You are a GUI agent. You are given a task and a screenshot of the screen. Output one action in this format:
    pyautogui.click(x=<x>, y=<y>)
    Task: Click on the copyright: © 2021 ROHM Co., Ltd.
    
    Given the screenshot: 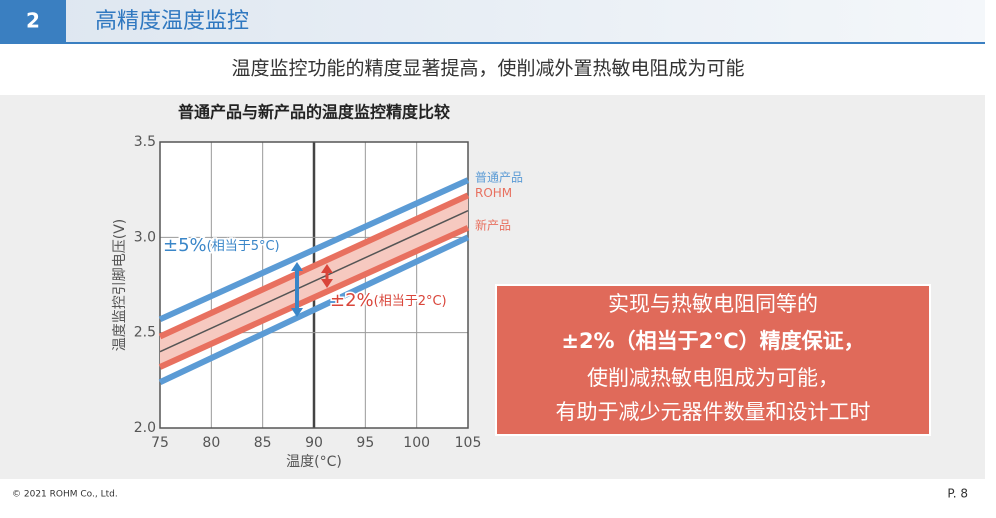 What is the action you would take?
    pyautogui.click(x=65, y=495)
    